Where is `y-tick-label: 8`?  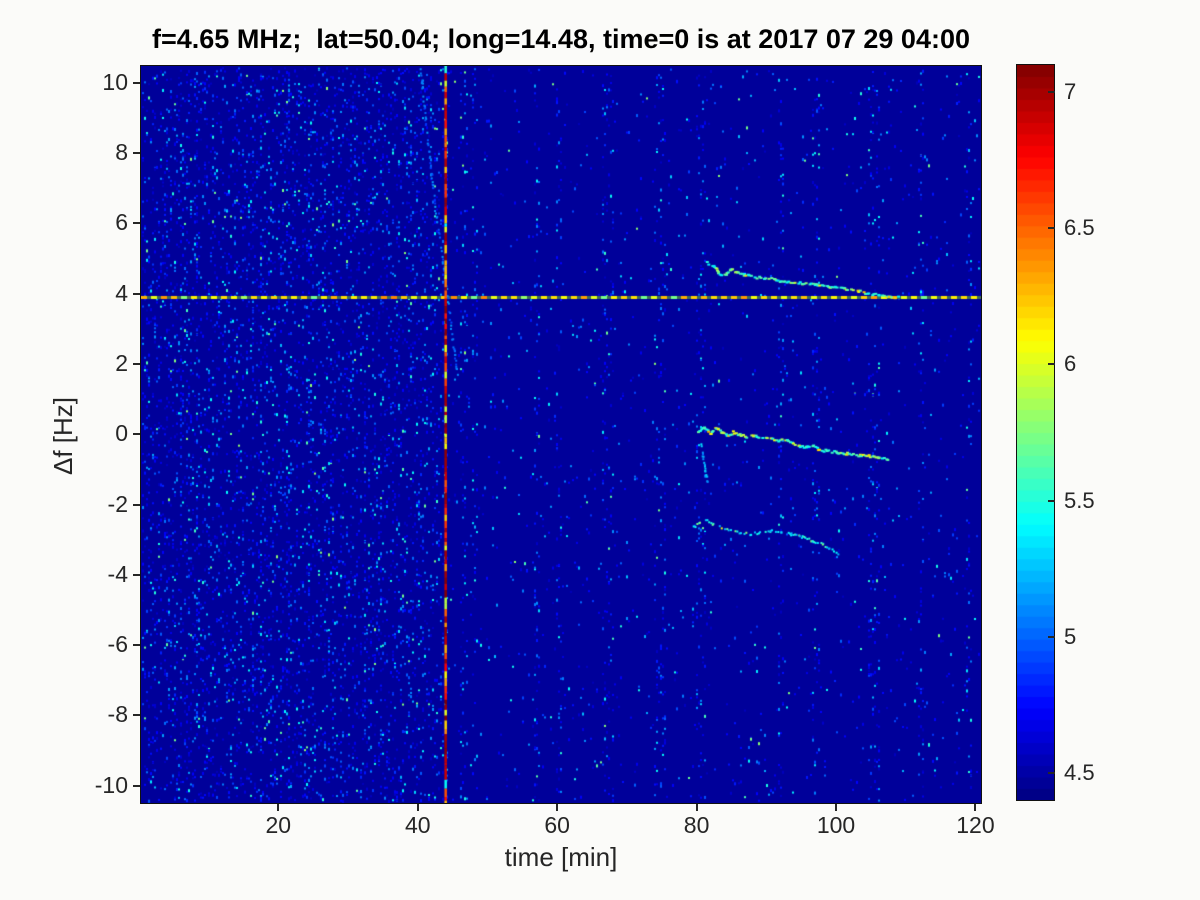
y-tick-label: 8 is located at coordinates (121, 152).